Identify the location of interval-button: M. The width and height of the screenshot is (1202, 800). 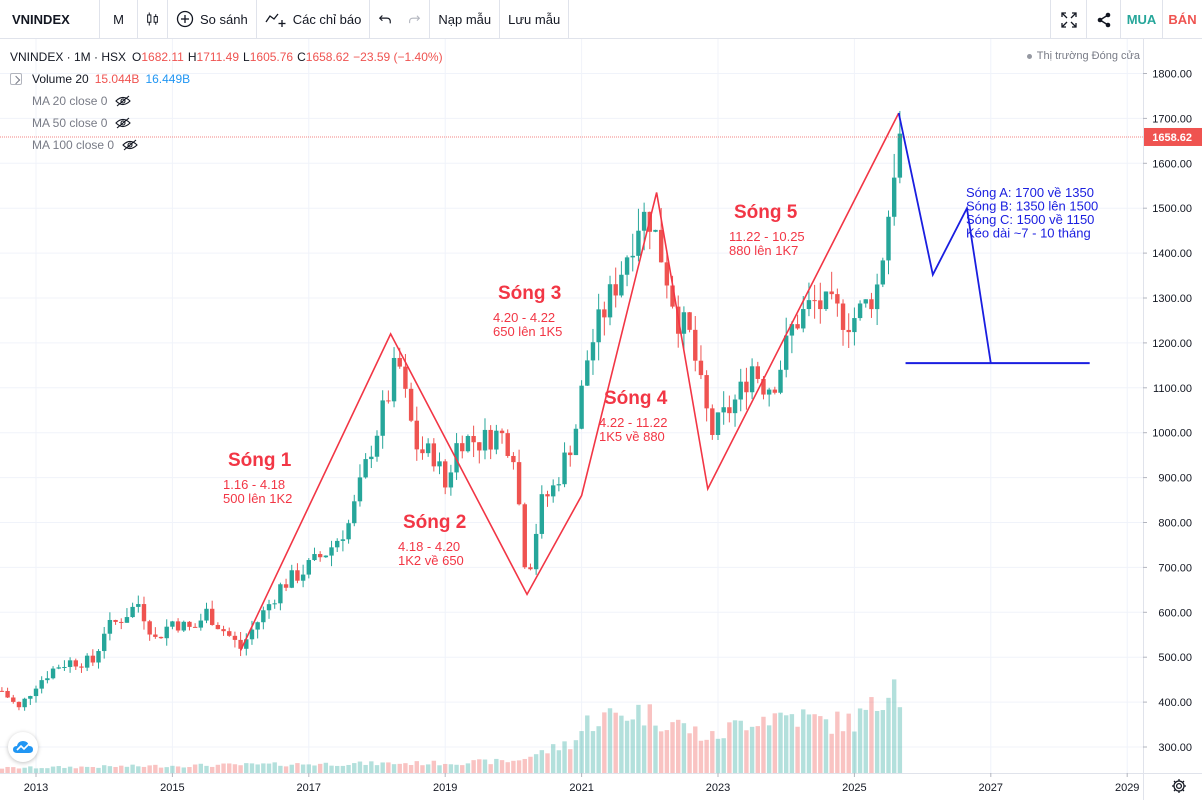
(119, 19).